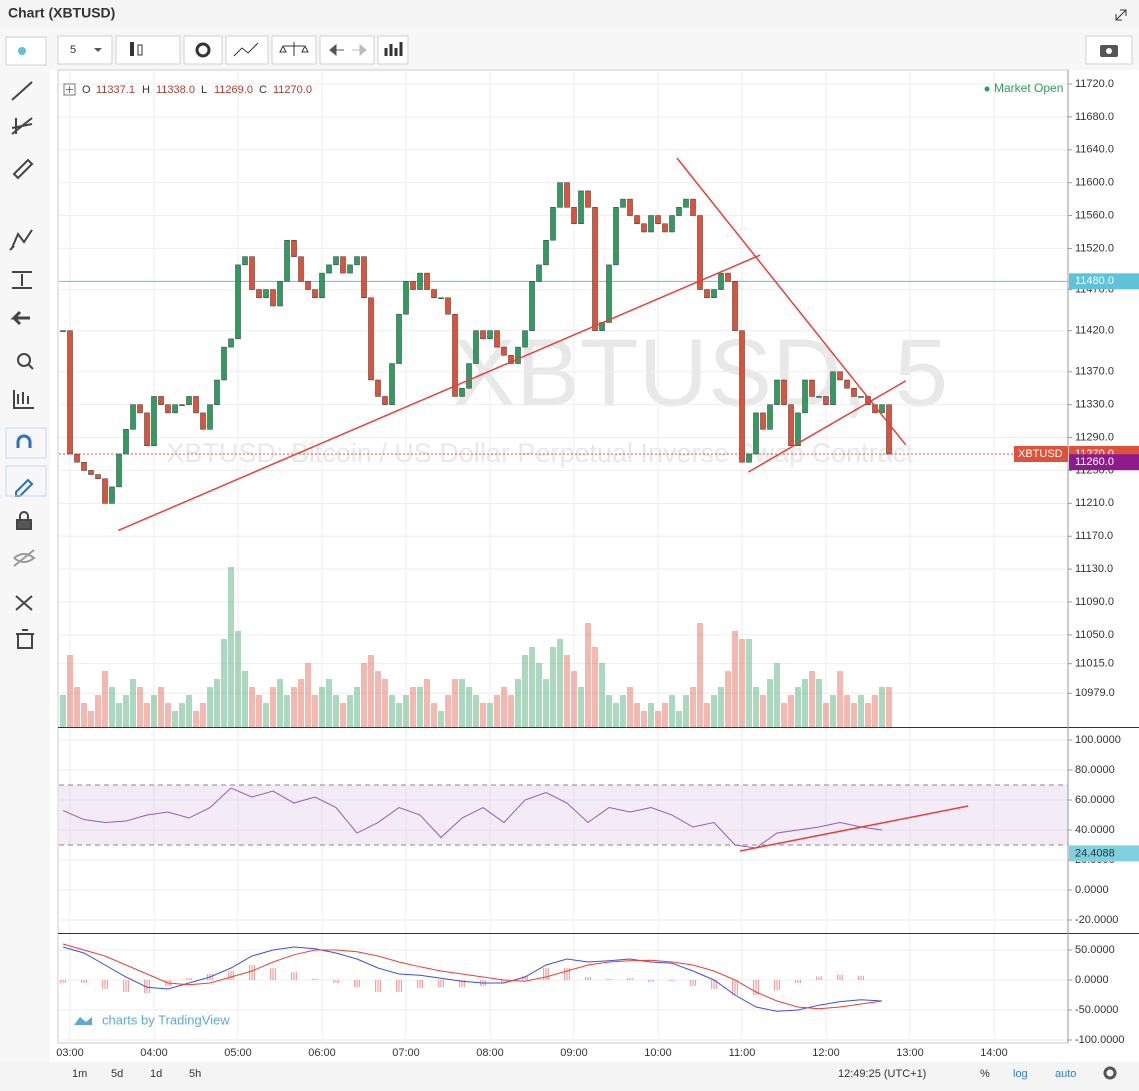  Describe the element at coordinates (156, 1074) in the screenshot. I see `range-button: 1d` at that location.